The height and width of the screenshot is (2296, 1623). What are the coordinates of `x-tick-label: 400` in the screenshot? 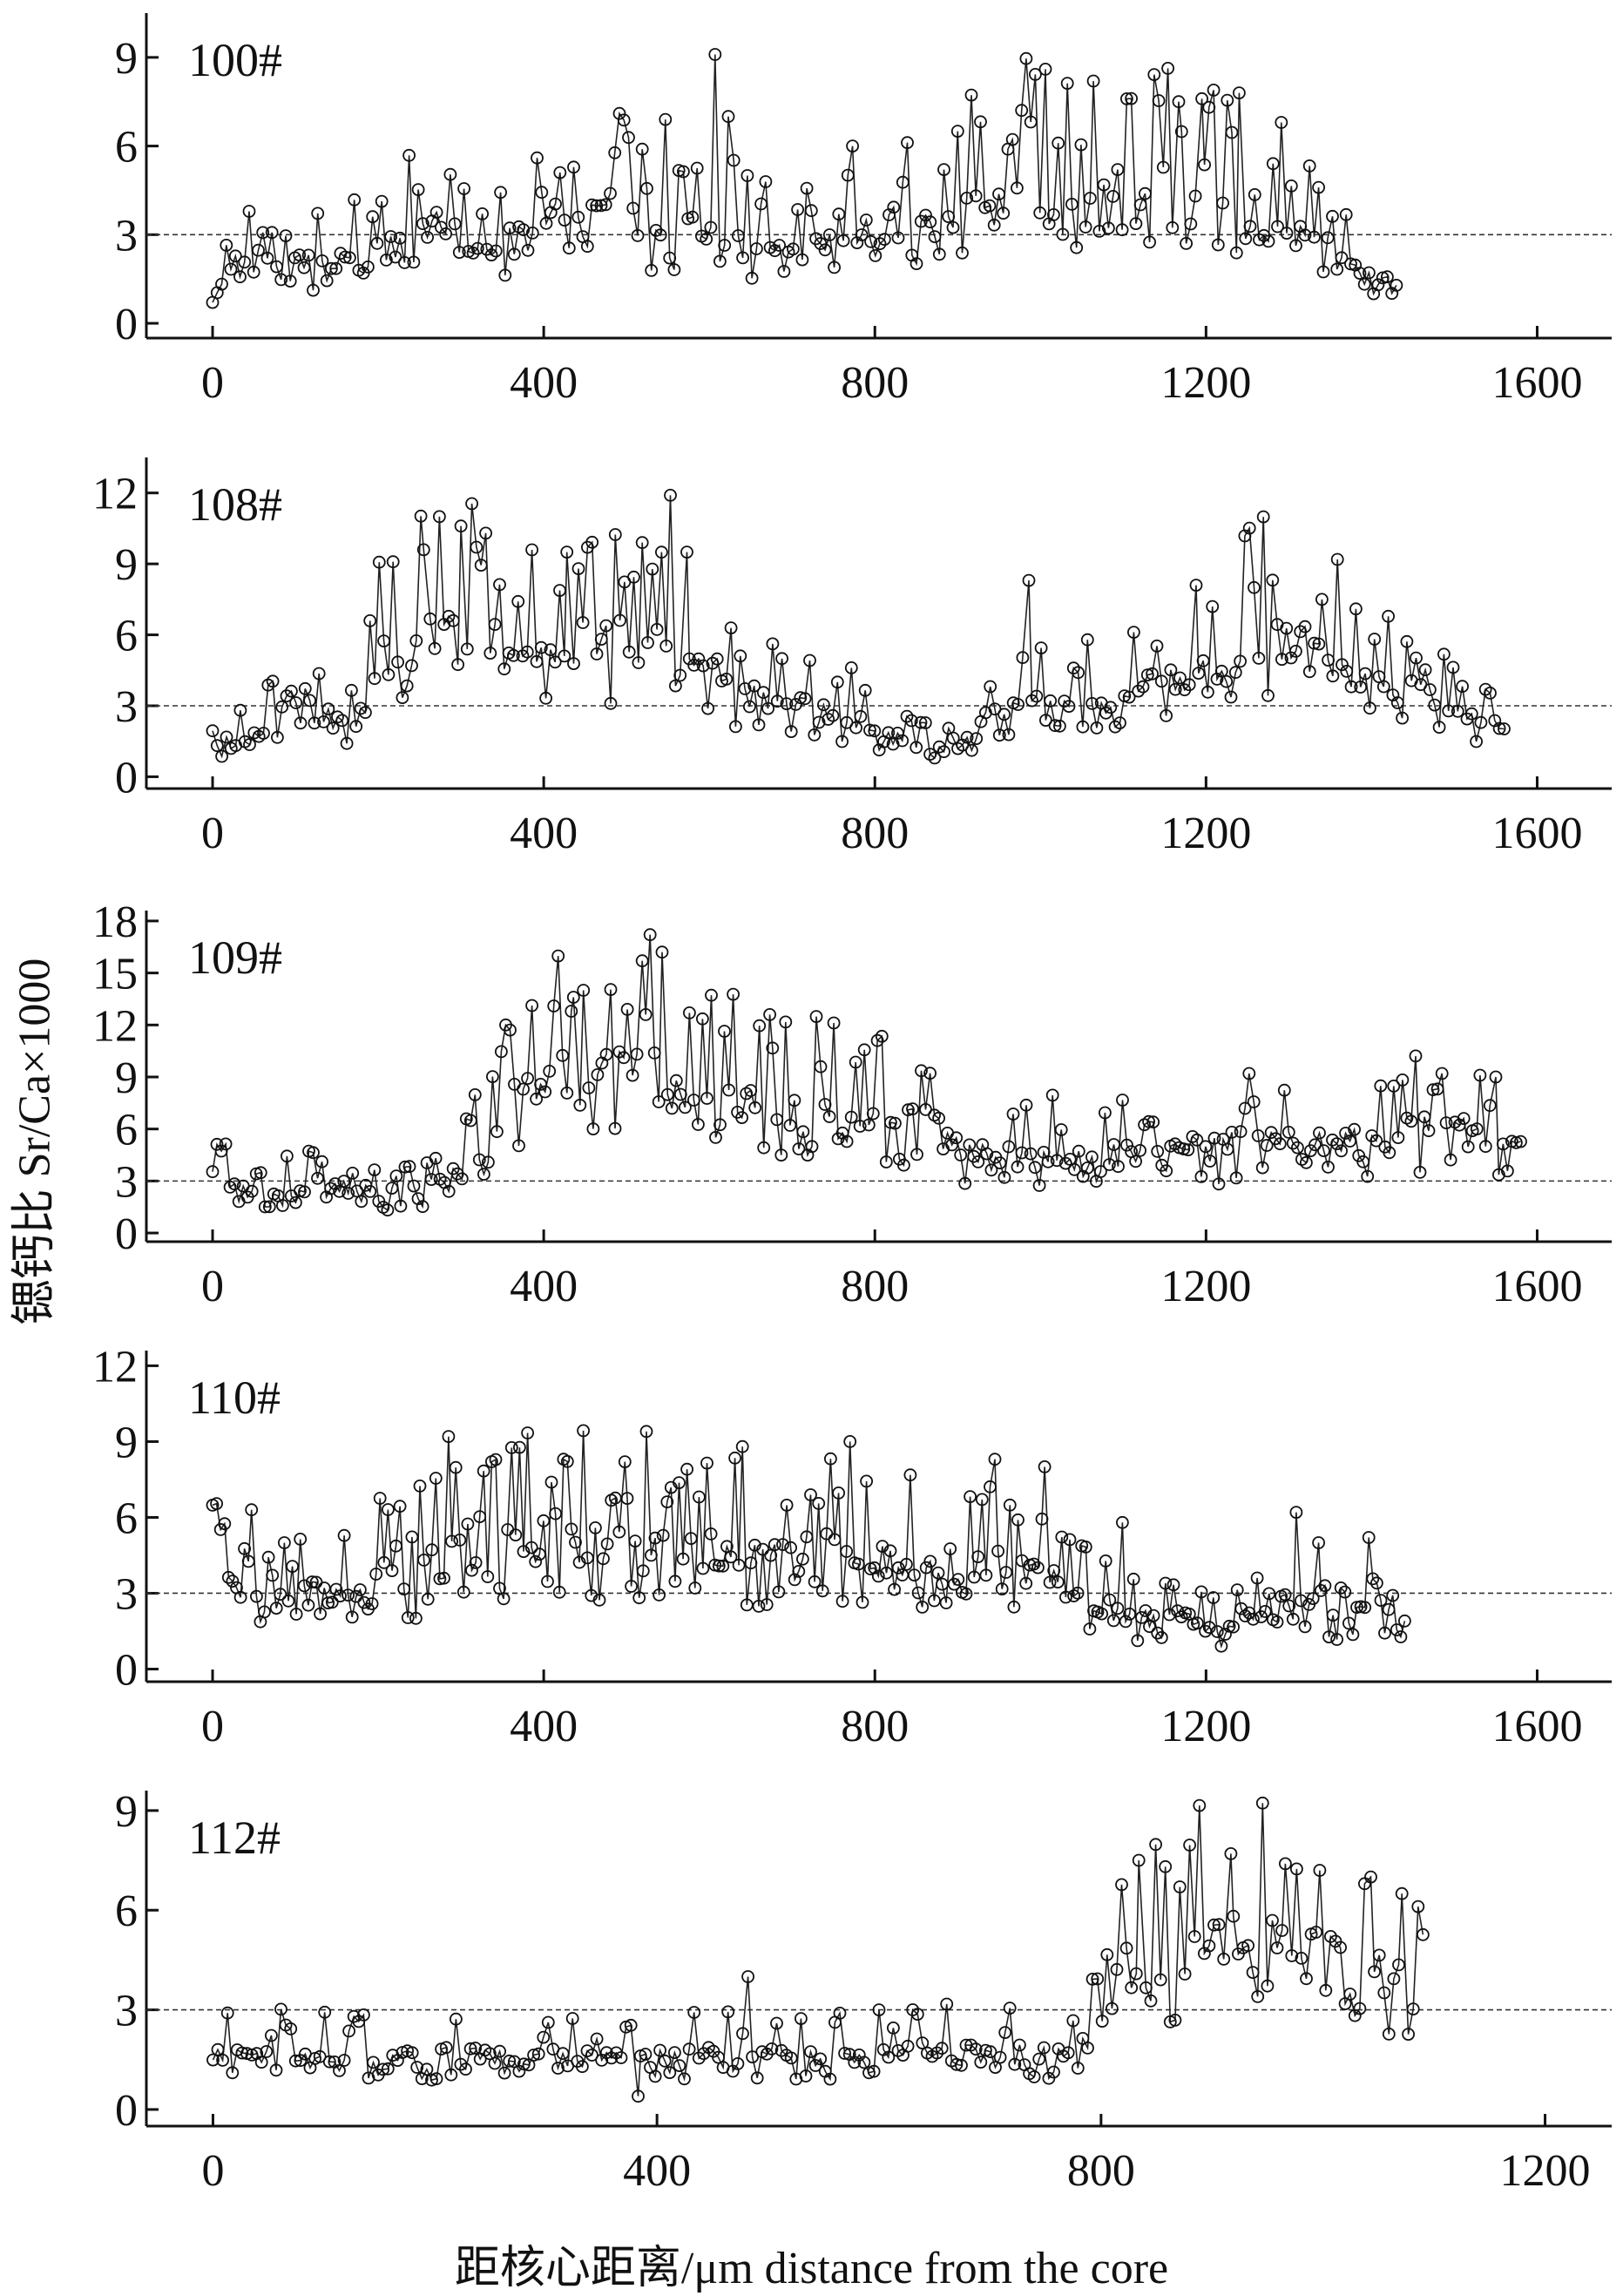 It's located at (544, 1286).